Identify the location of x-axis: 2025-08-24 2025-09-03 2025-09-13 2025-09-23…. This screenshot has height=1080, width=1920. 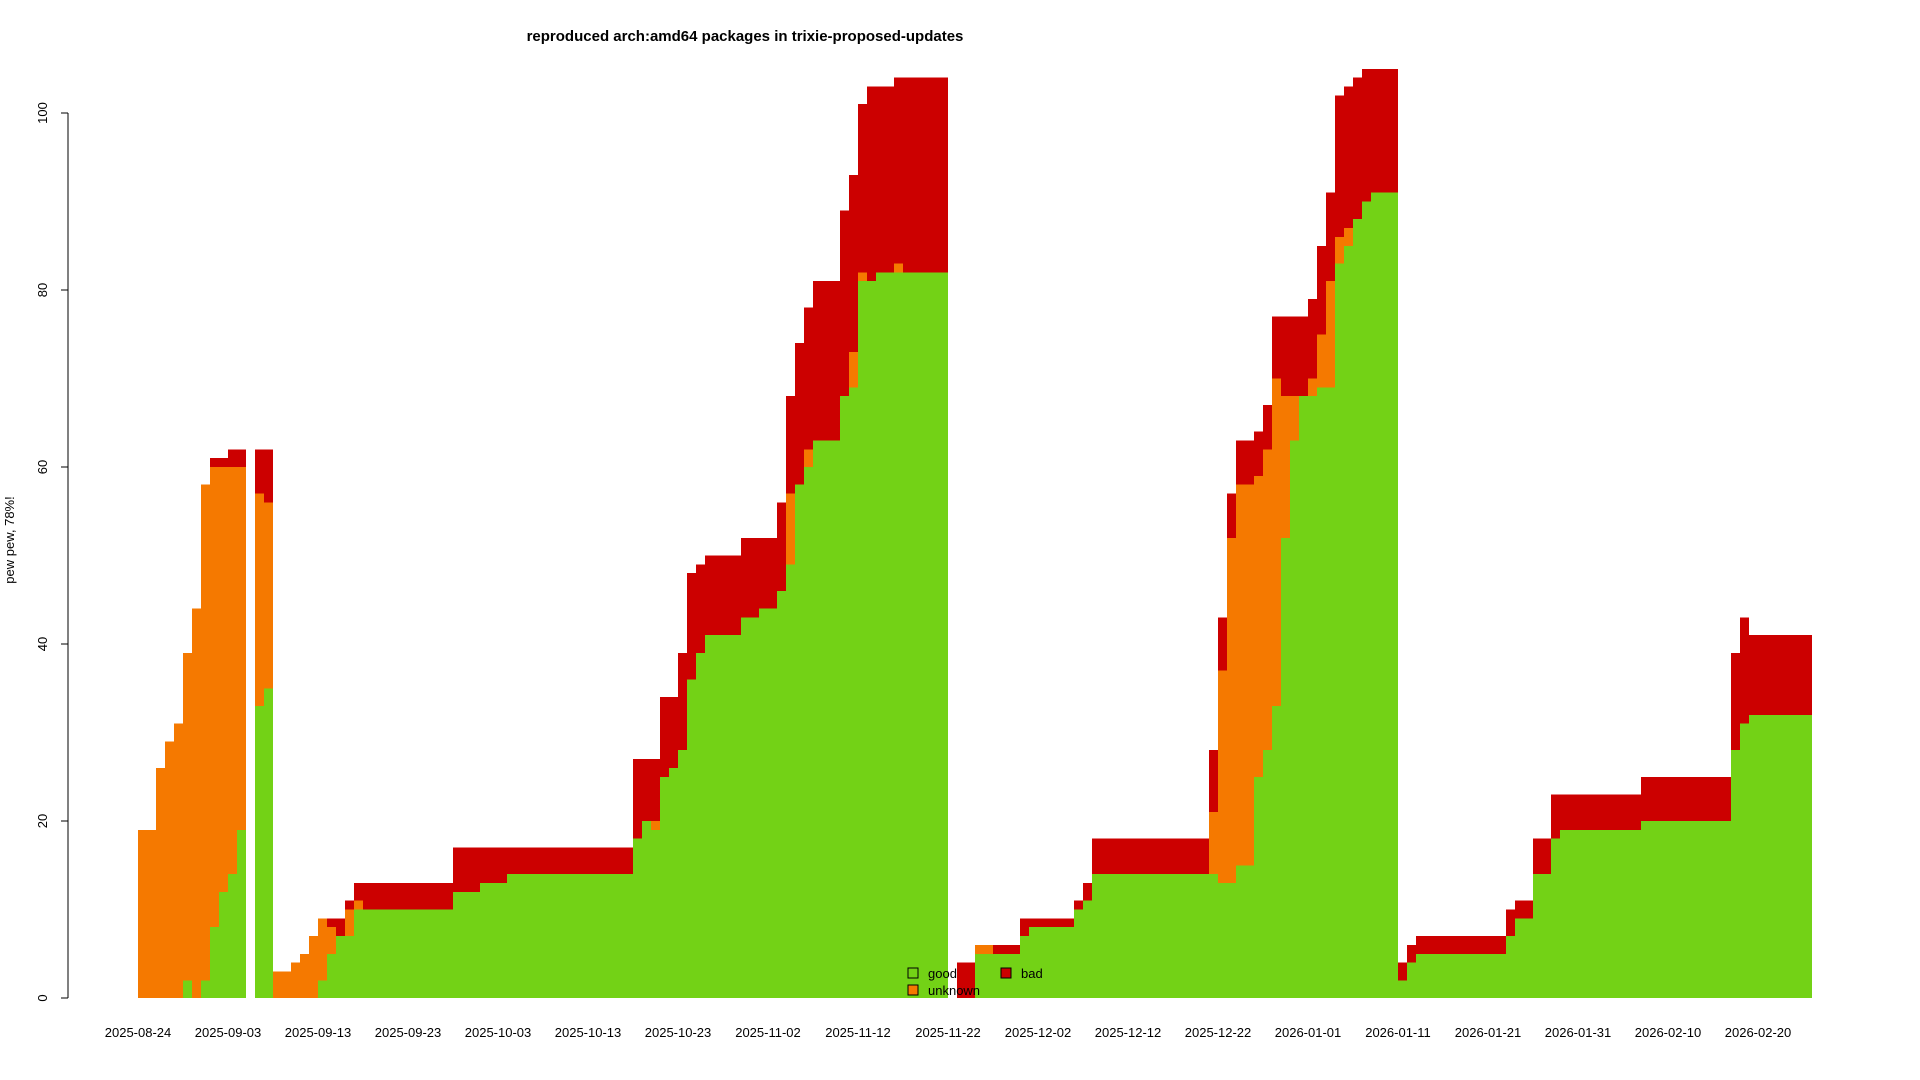
(948, 1032).